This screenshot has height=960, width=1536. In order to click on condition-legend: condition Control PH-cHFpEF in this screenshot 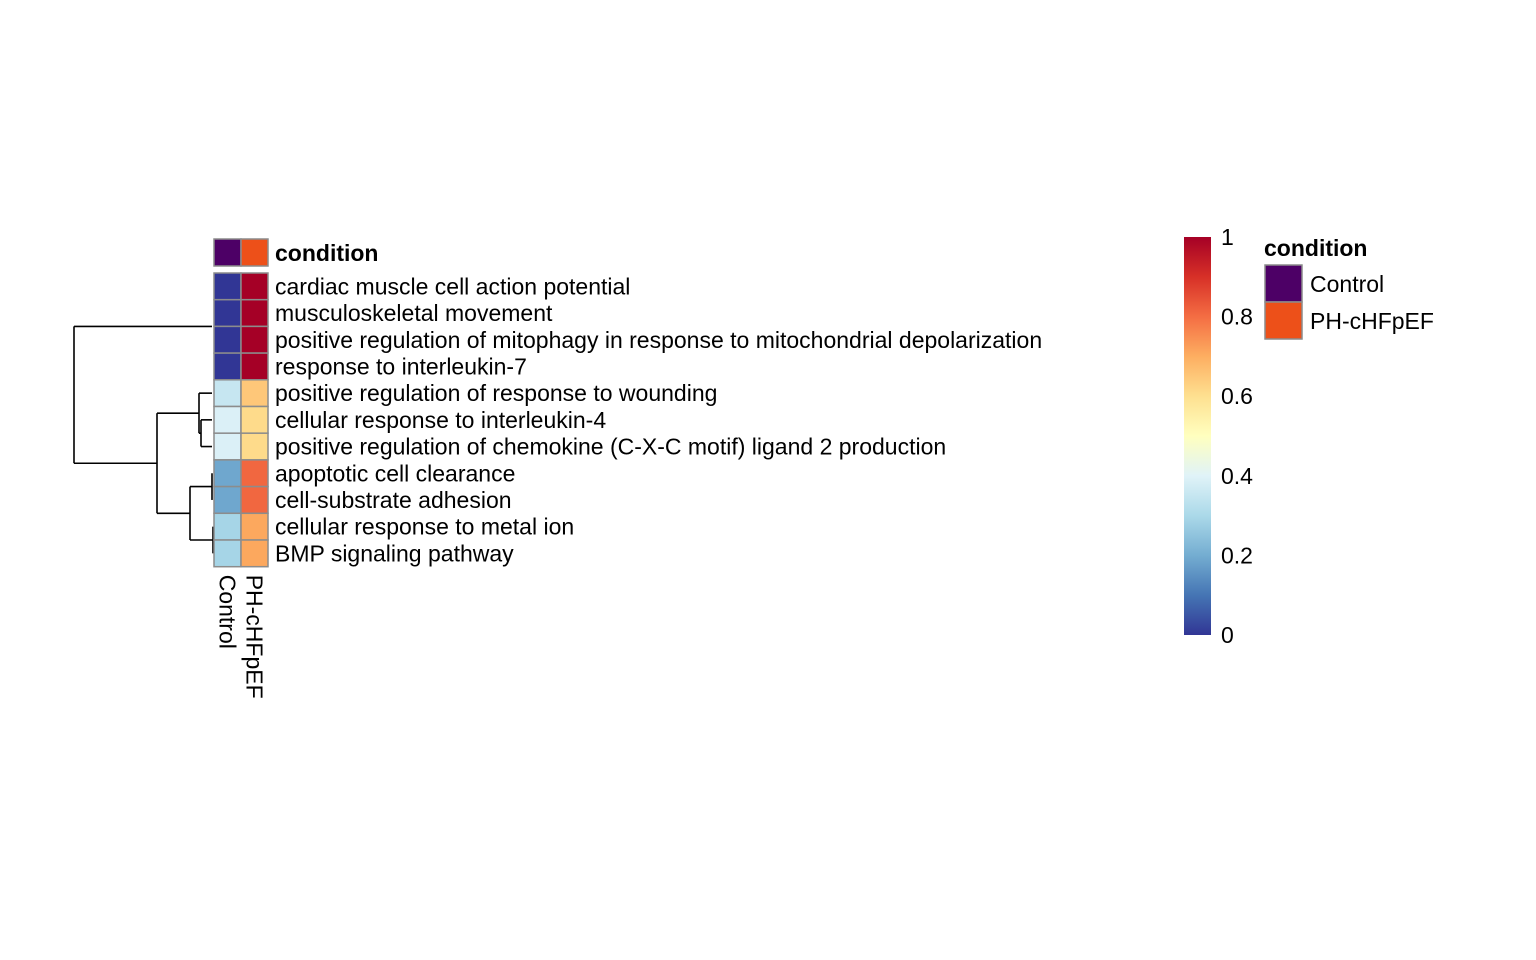, I will do `click(1349, 287)`.